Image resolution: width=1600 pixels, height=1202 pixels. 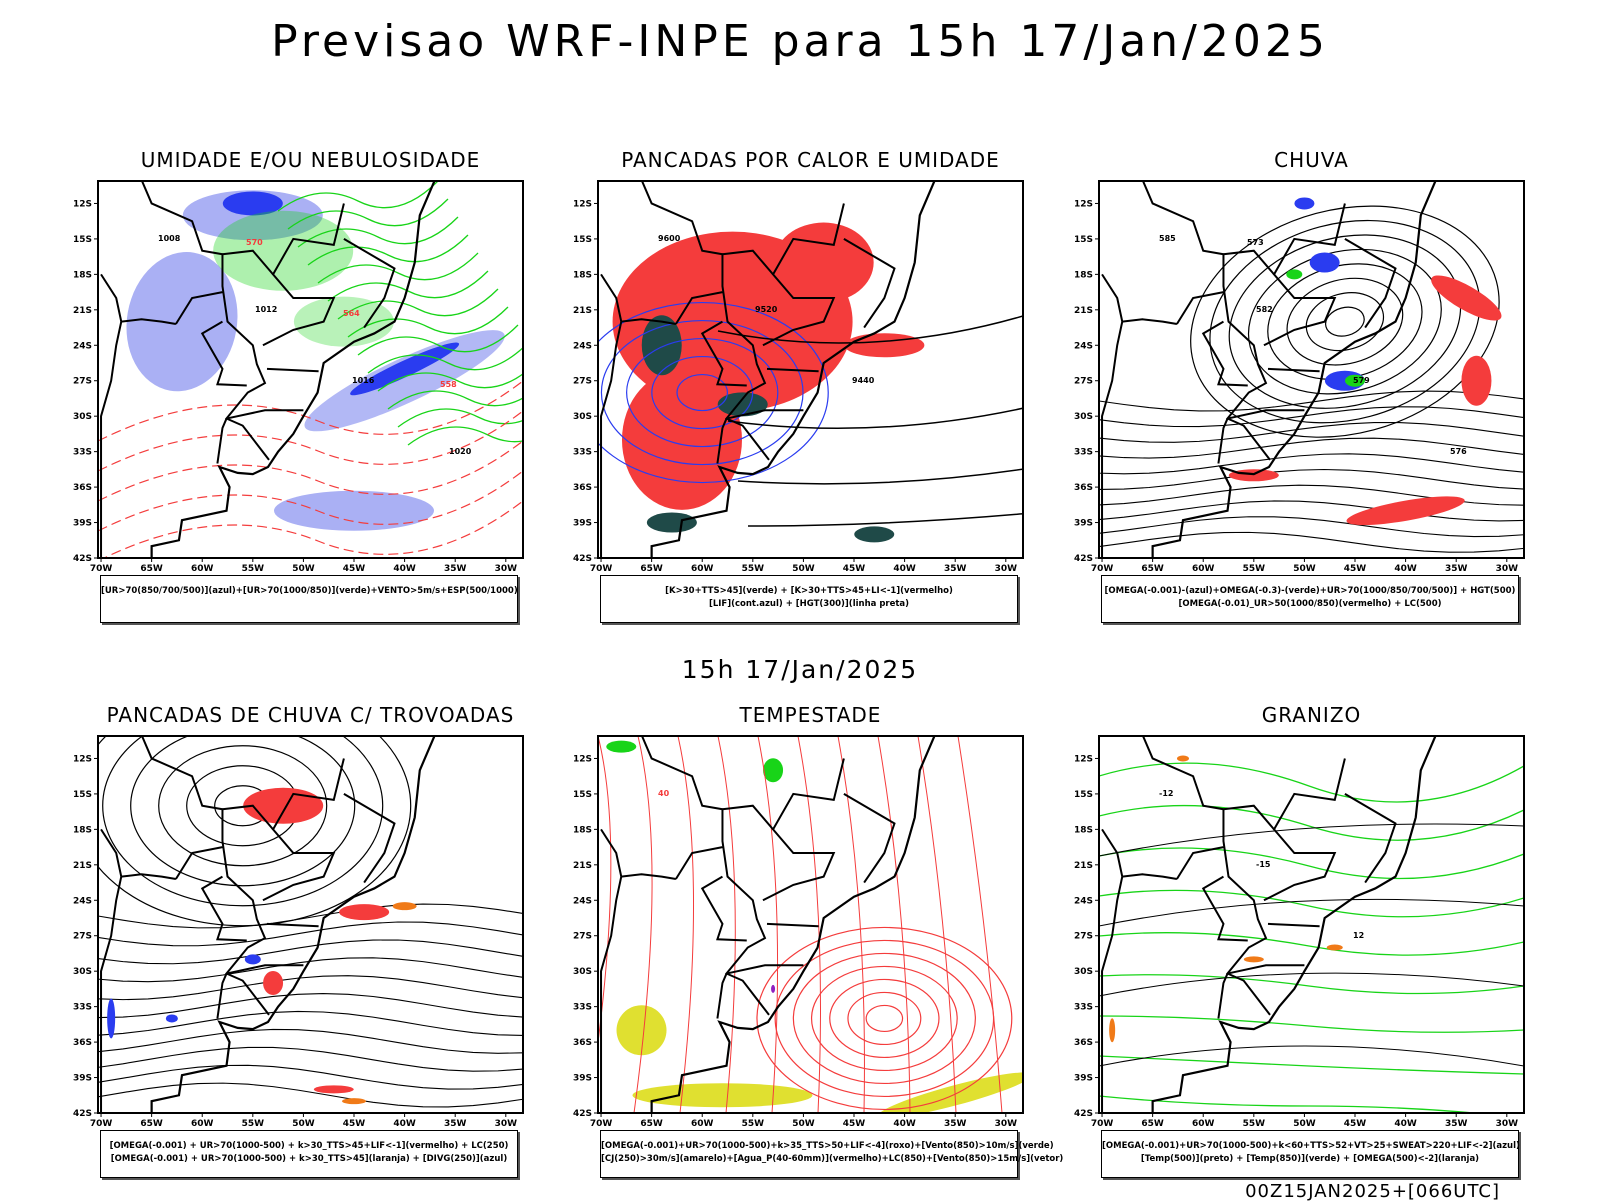 I want to click on map-layers: 40, so click(x=810, y=924).